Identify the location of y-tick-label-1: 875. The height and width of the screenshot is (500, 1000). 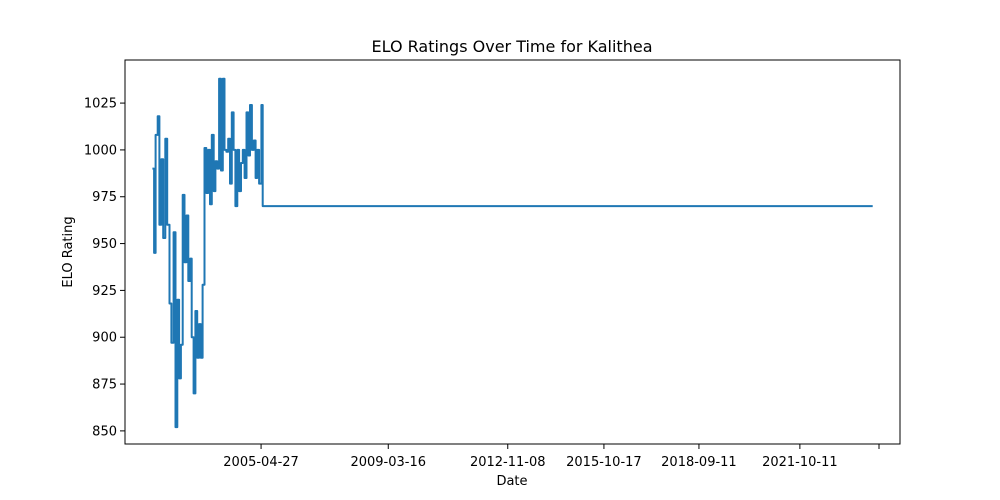
(104, 385).